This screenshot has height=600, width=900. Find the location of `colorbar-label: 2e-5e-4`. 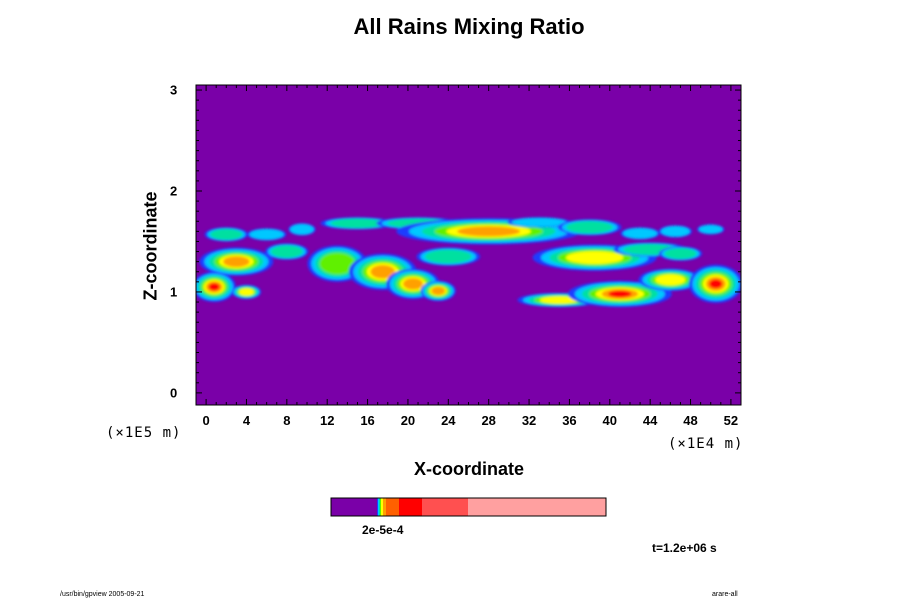

colorbar-label: 2e-5e-4 is located at coordinates (383, 530).